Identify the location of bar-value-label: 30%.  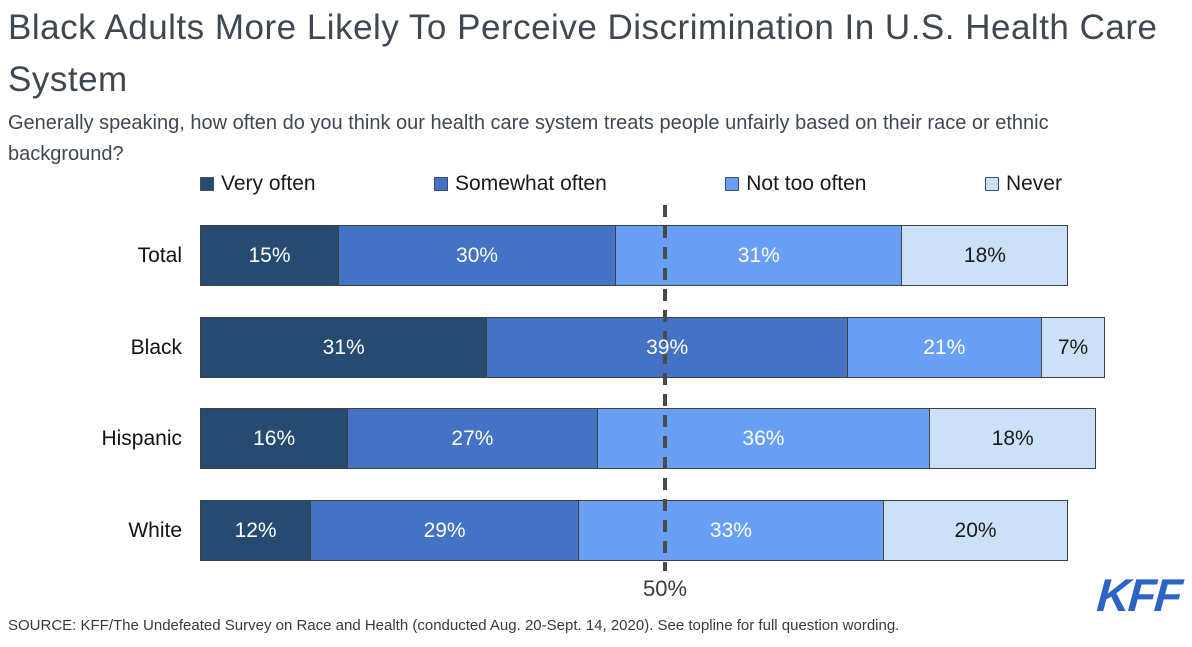
(477, 255).